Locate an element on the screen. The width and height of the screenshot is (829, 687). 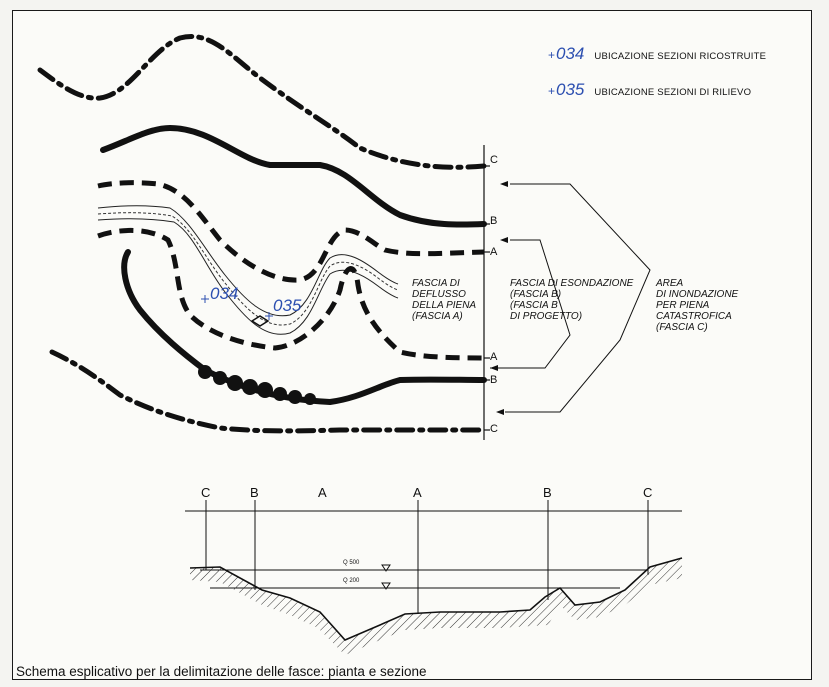
terrain-hatch is located at coordinates (436, 606).